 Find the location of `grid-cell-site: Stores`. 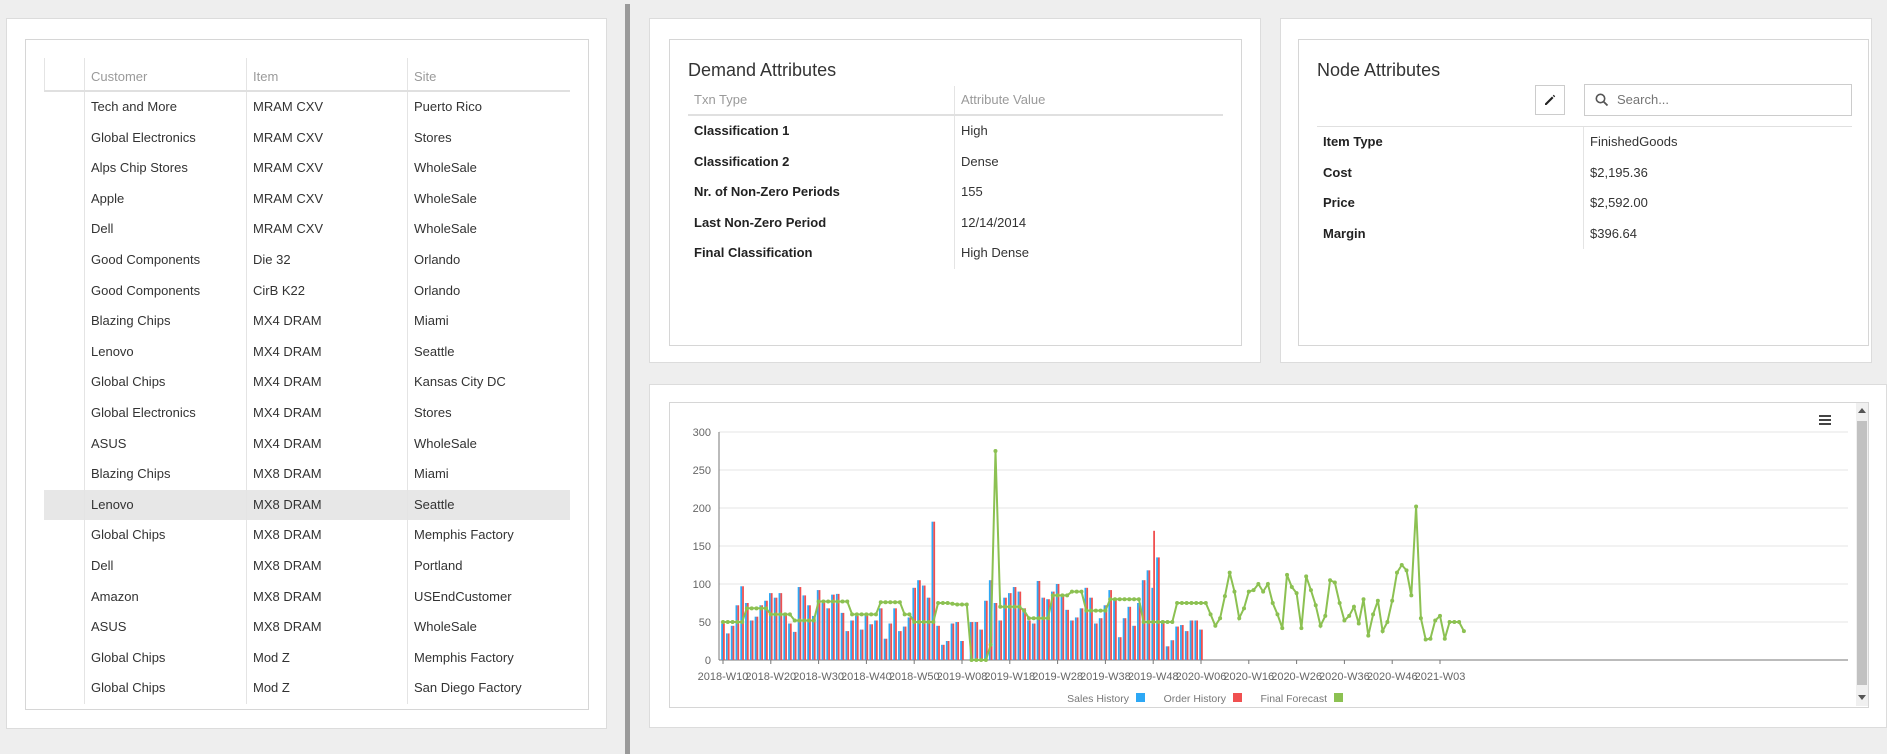

grid-cell-site: Stores is located at coordinates (488, 138).